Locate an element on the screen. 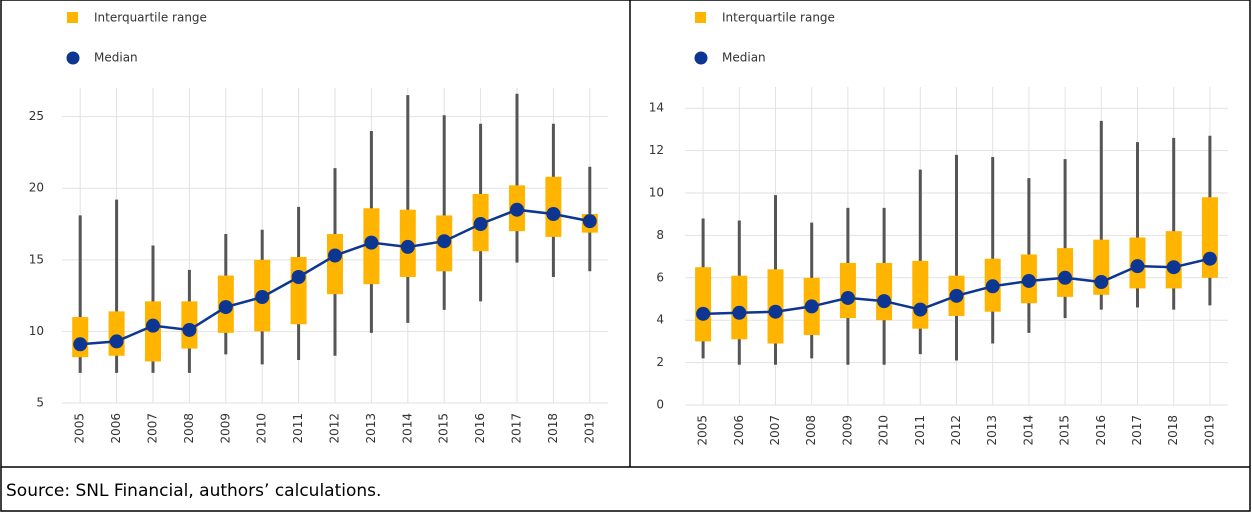 This screenshot has width=1252, height=513. y-tick-label: 12 is located at coordinates (656, 150).